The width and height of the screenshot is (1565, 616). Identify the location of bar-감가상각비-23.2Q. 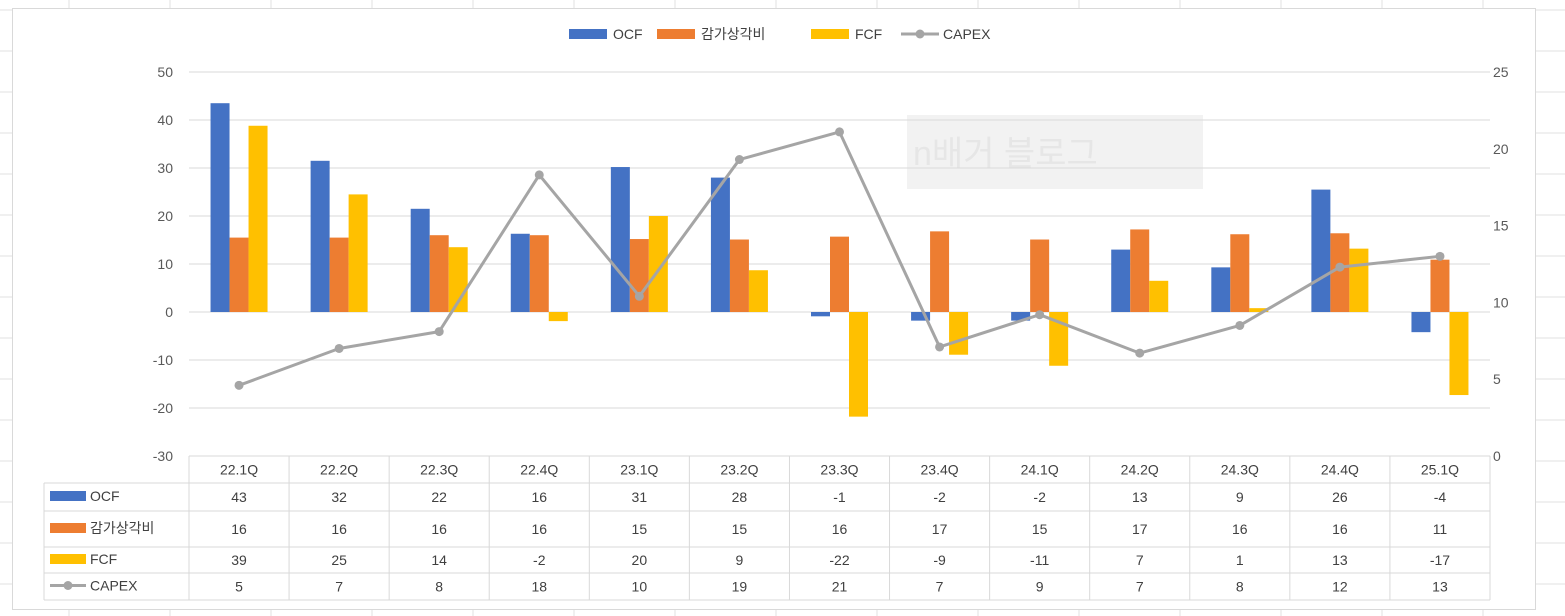
(739, 275).